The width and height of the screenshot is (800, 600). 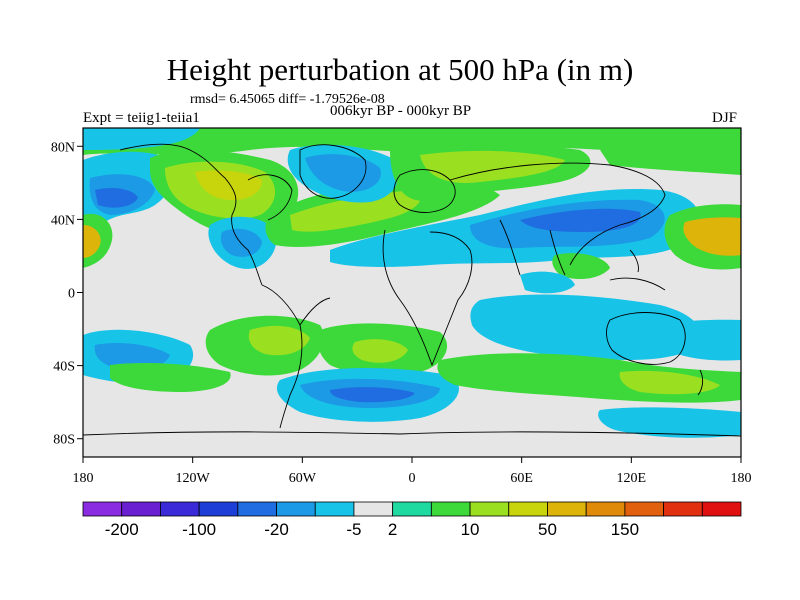 I want to click on patch-spac-pos, so click(x=170, y=377).